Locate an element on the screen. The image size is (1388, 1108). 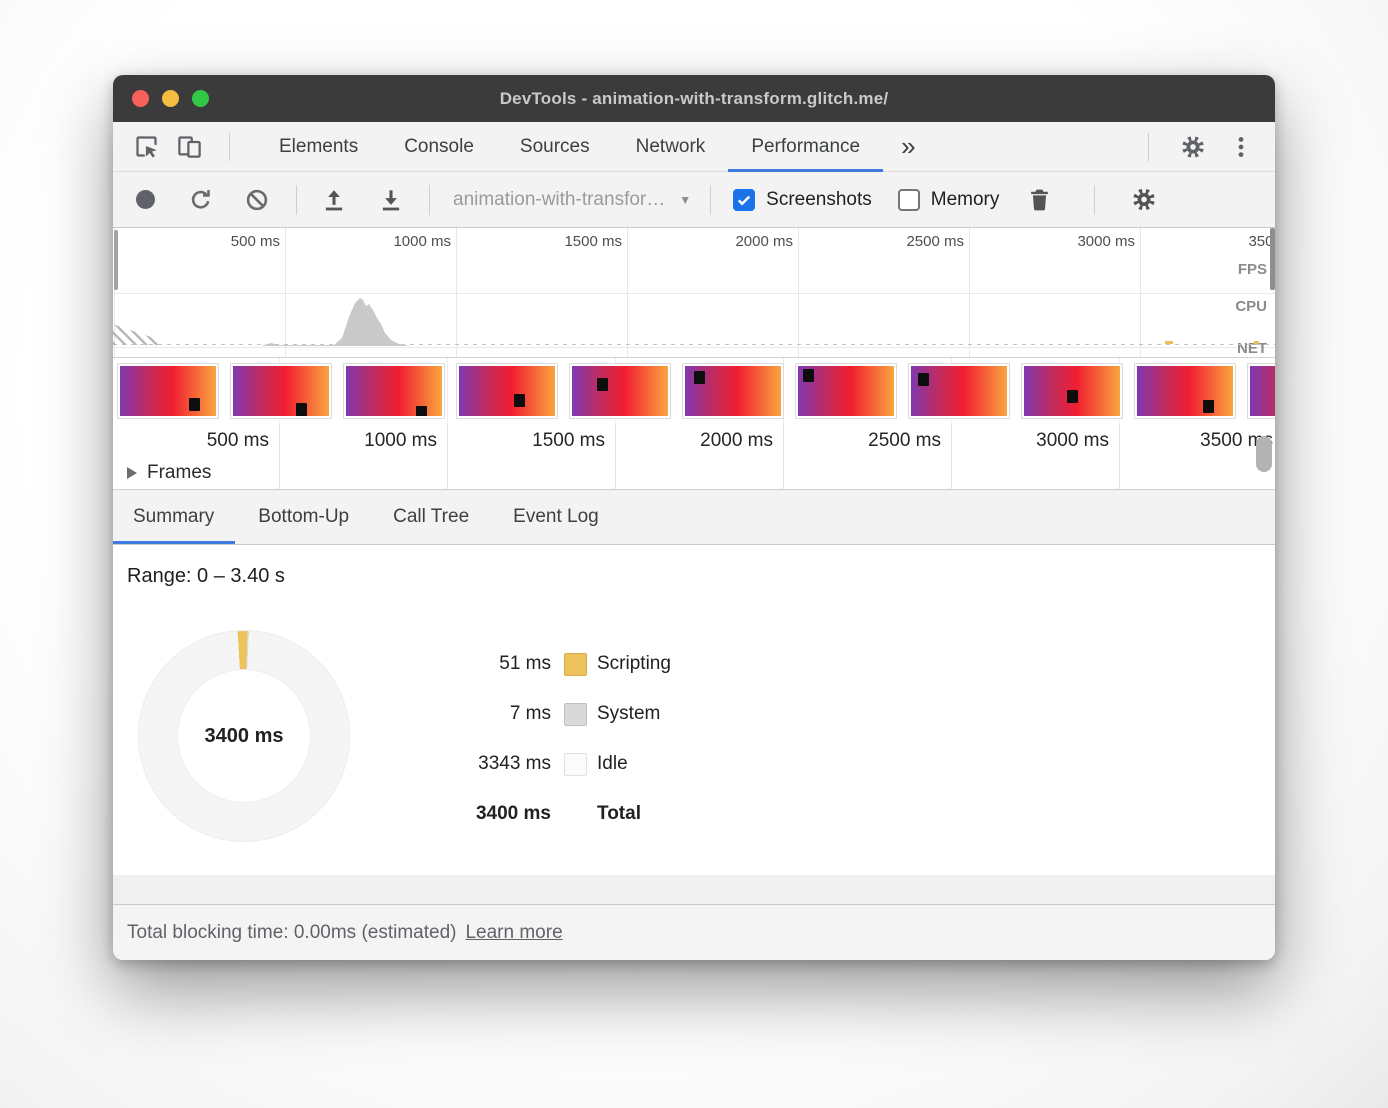
donut-total-label: 3400 ms is located at coordinates (244, 735).